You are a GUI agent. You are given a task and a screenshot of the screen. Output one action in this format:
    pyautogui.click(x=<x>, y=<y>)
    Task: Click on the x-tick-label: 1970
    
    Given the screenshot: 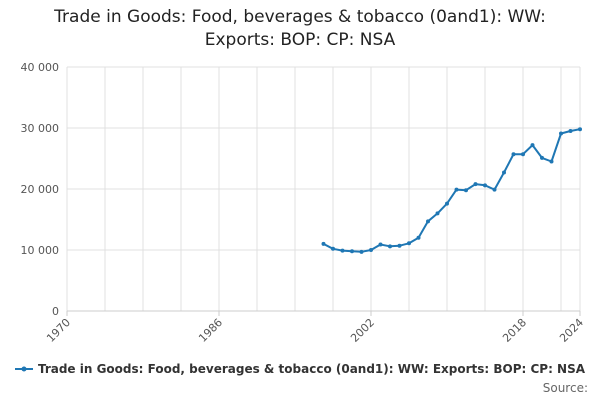 What is the action you would take?
    pyautogui.click(x=58, y=330)
    